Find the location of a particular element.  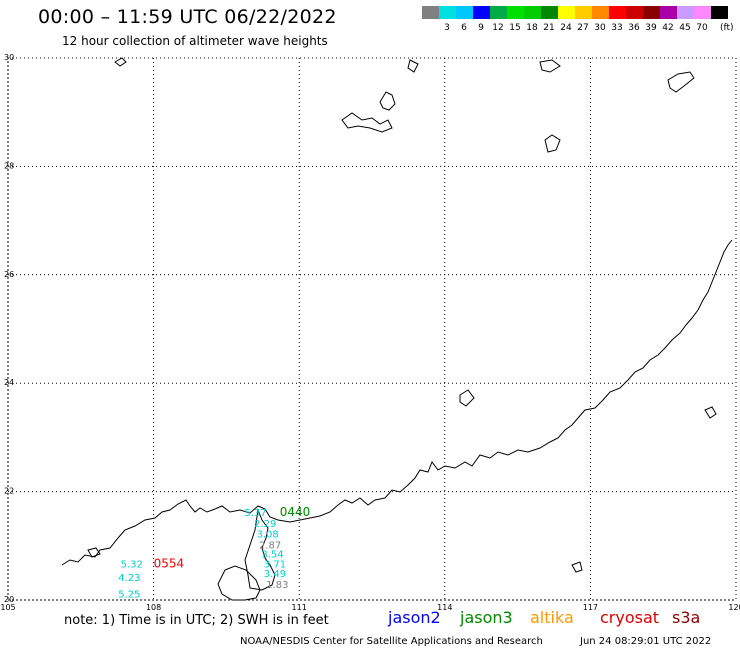

color-scale-label: 27 is located at coordinates (583, 28).